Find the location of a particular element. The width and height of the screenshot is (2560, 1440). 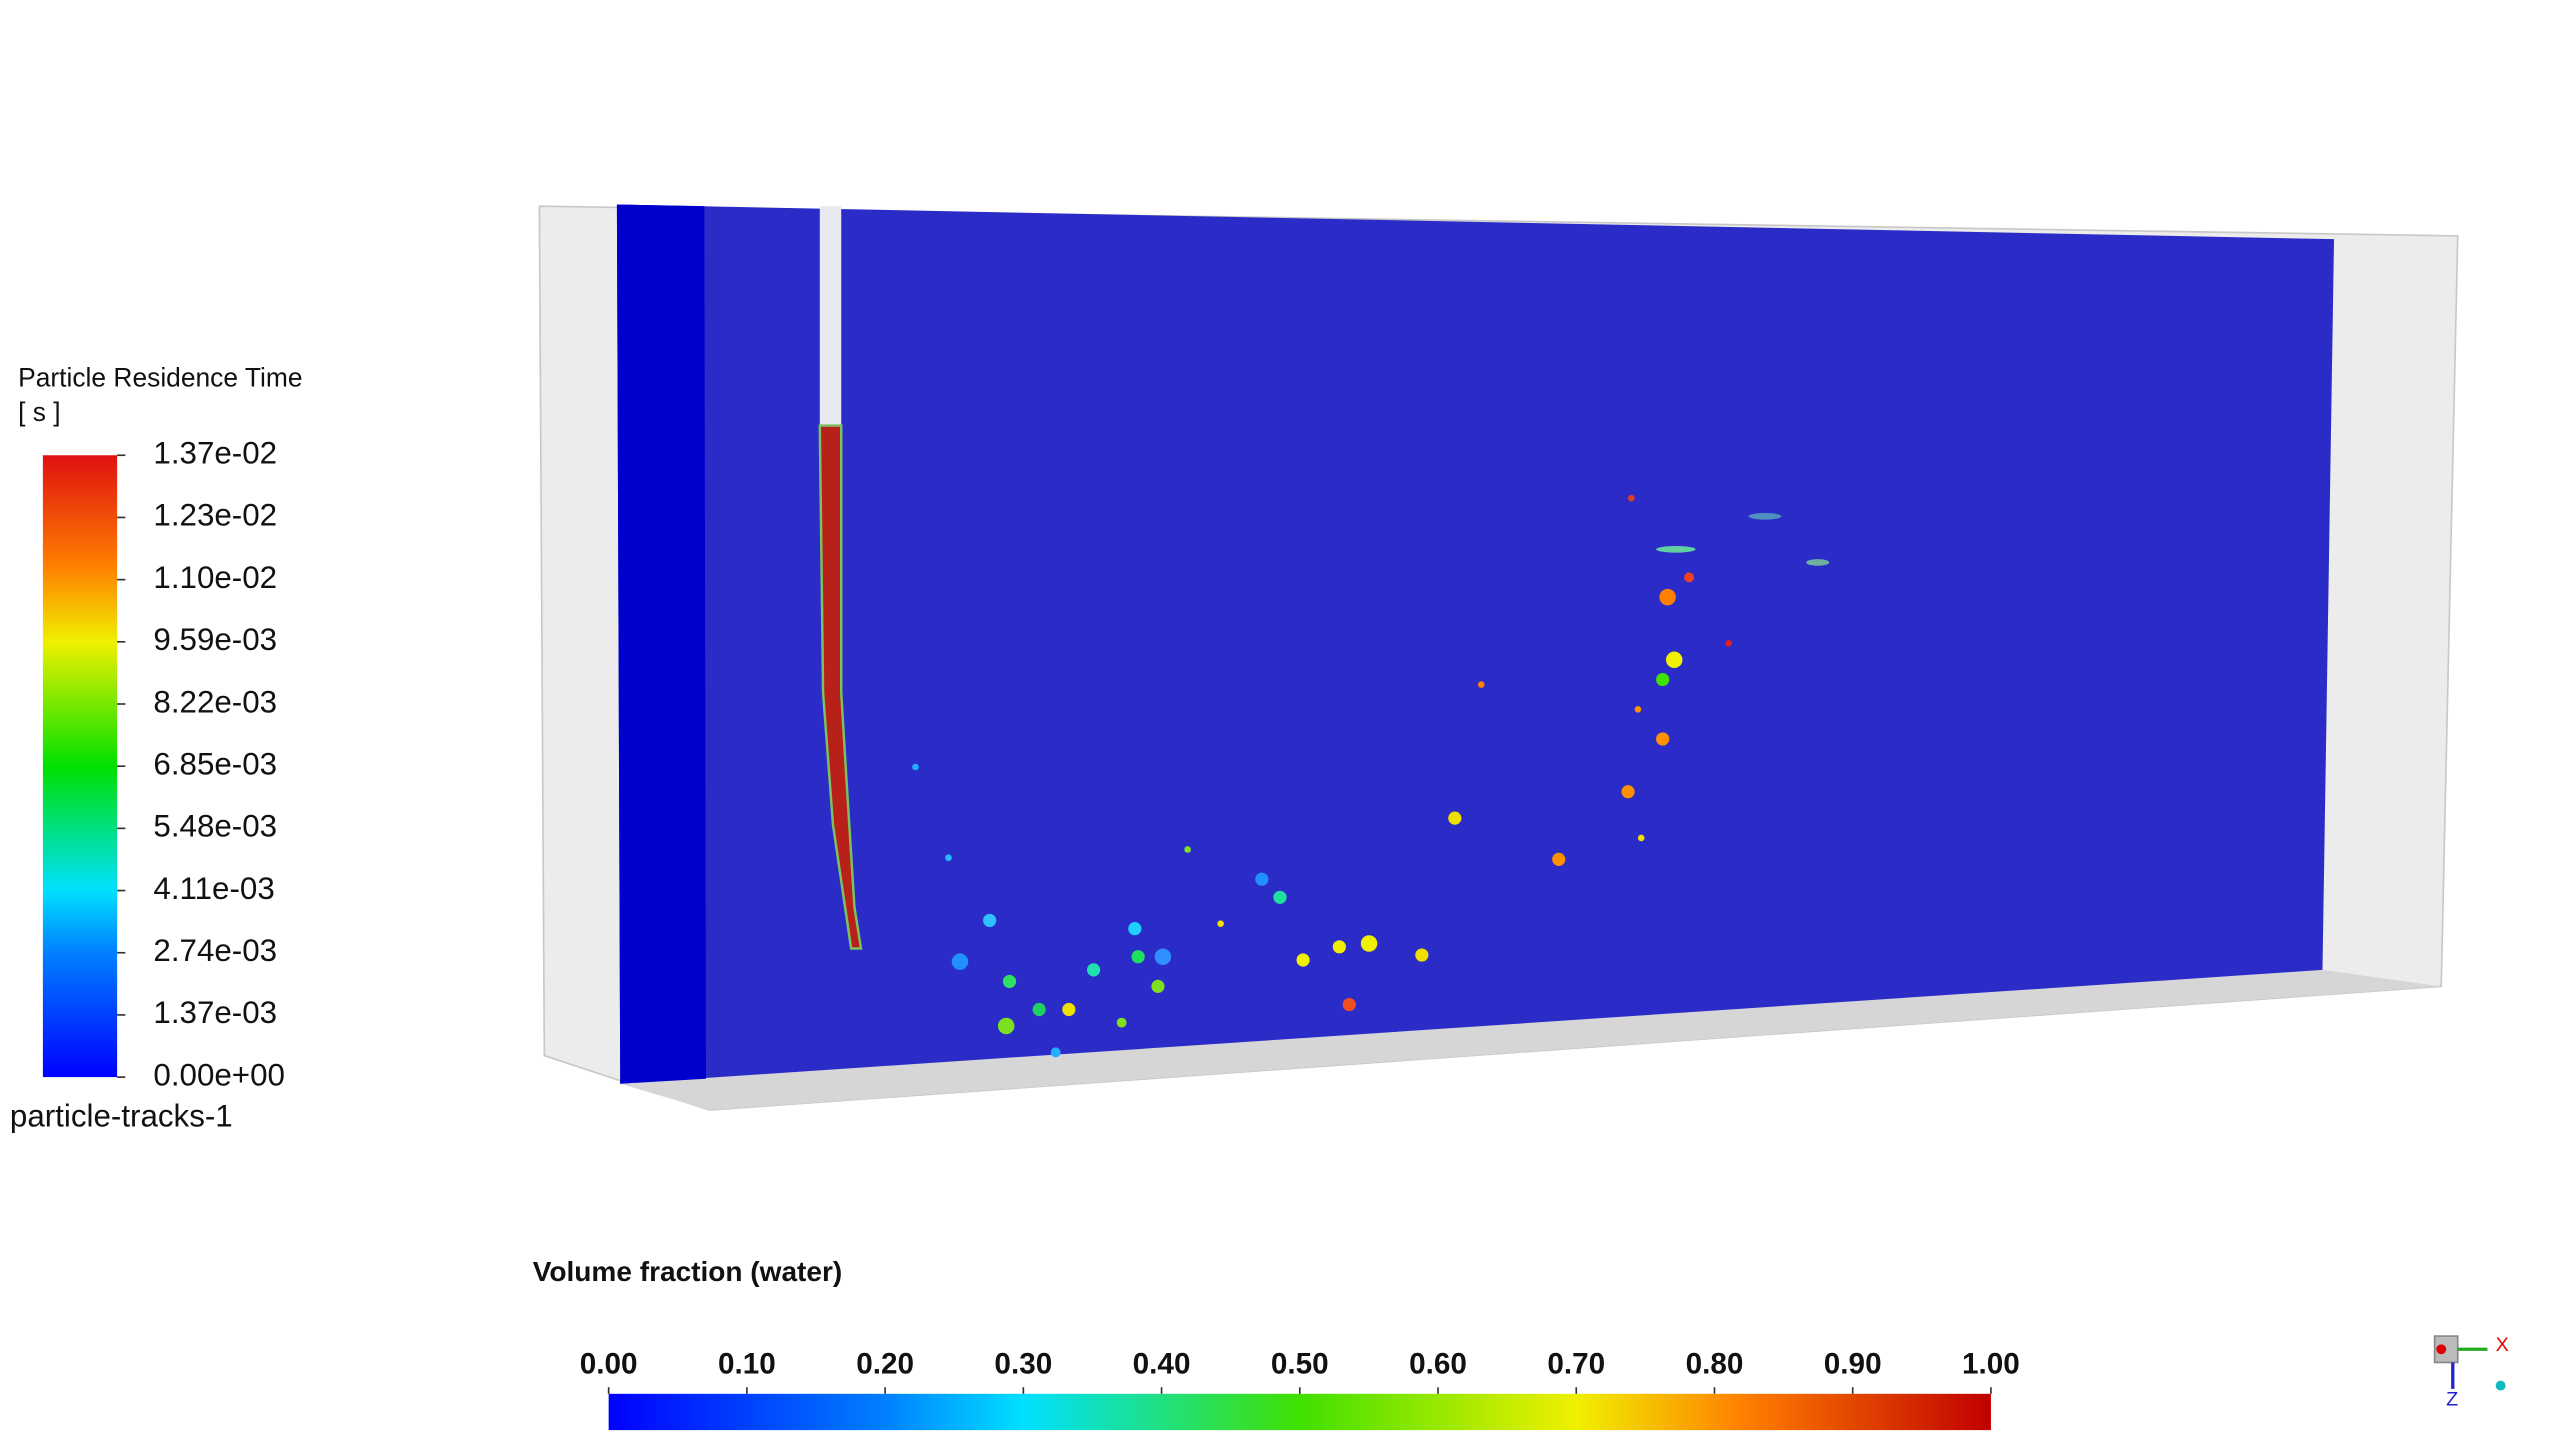

triad-x-label: X is located at coordinates (2502, 1345).